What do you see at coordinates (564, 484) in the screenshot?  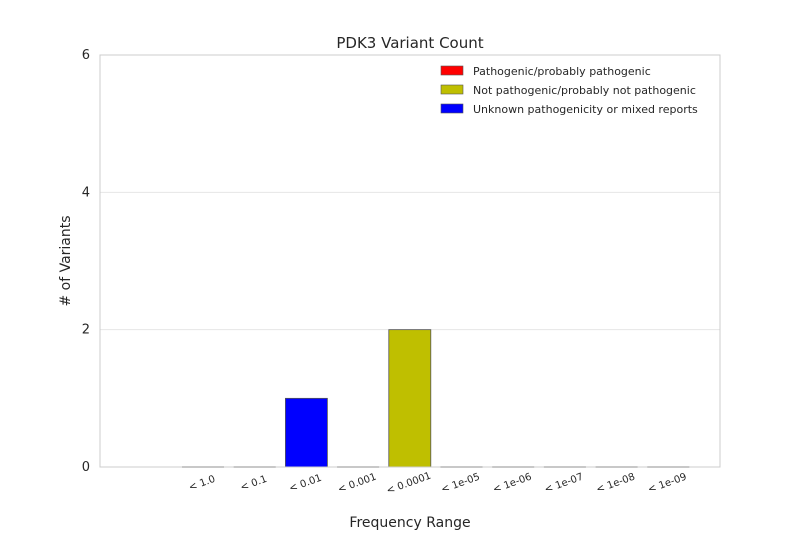 I see `x-tick-label: < 1e-07` at bounding box center [564, 484].